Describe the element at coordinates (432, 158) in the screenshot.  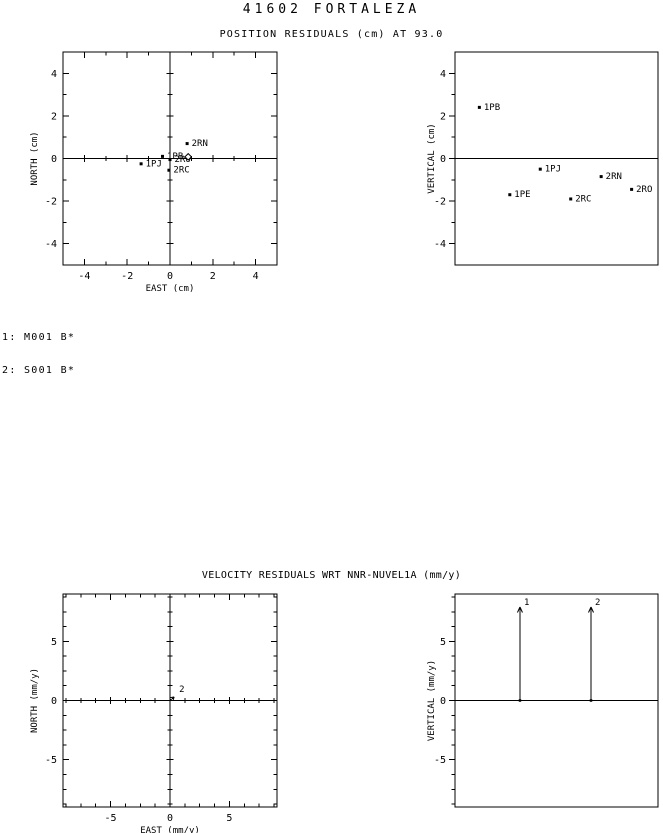
I see `y-axis-title: VERTICAL (cm)` at that location.